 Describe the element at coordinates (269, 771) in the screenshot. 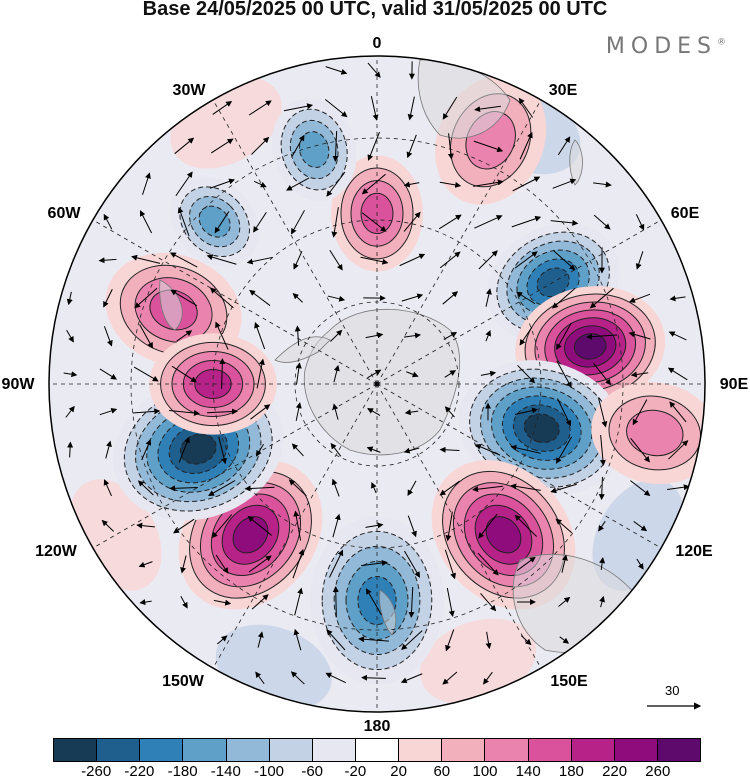

I see `colorbar-label: -100` at that location.